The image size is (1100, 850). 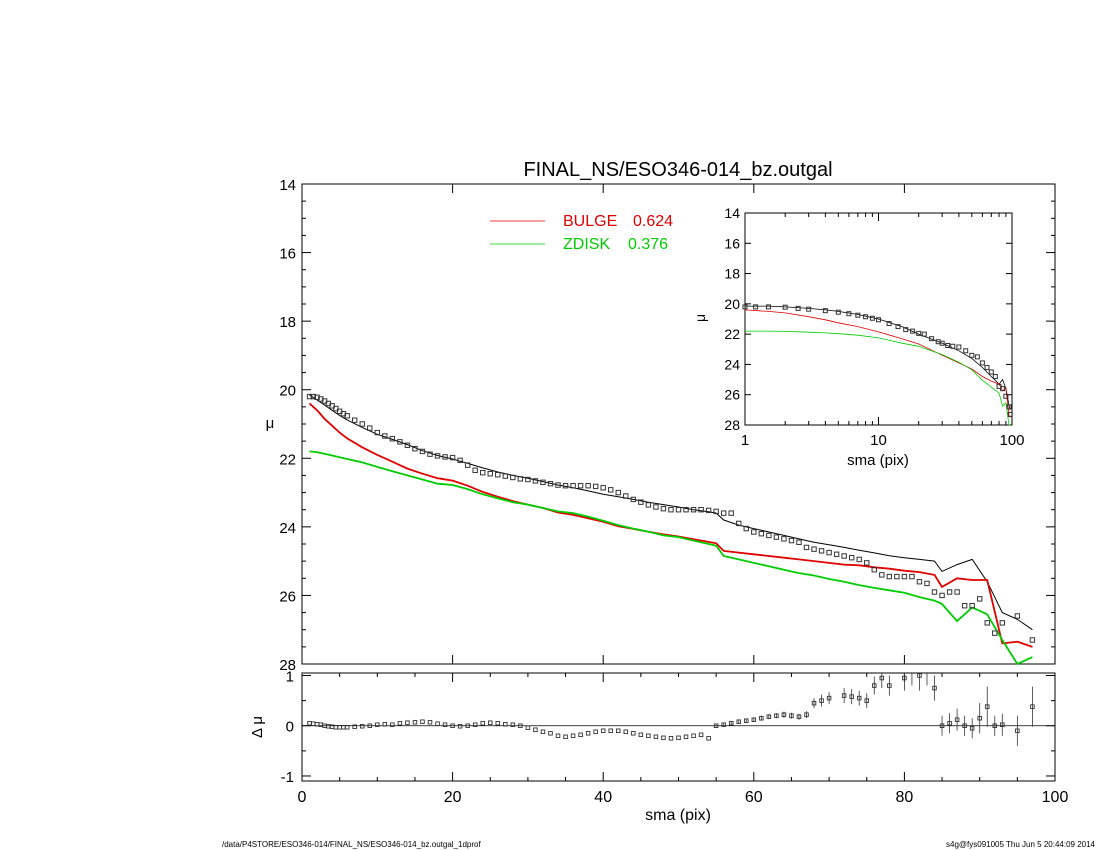 What do you see at coordinates (287, 596) in the screenshot?
I see `main-y-tick-label: 26` at bounding box center [287, 596].